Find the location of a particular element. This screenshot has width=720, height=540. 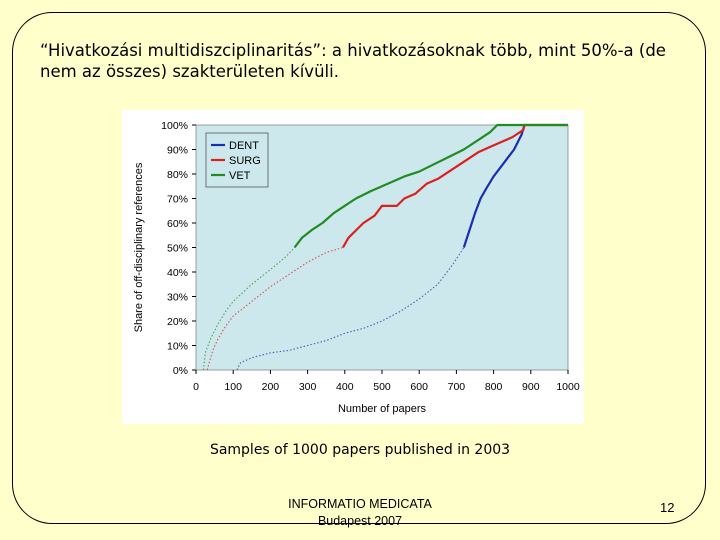

y-tick-label: 20% is located at coordinates (177, 322).